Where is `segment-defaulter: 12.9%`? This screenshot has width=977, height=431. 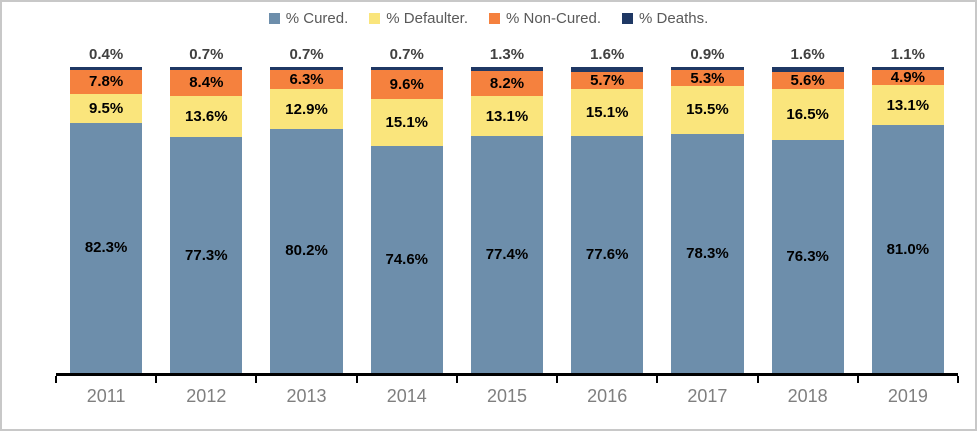
segment-defaulter: 12.9% is located at coordinates (306, 109).